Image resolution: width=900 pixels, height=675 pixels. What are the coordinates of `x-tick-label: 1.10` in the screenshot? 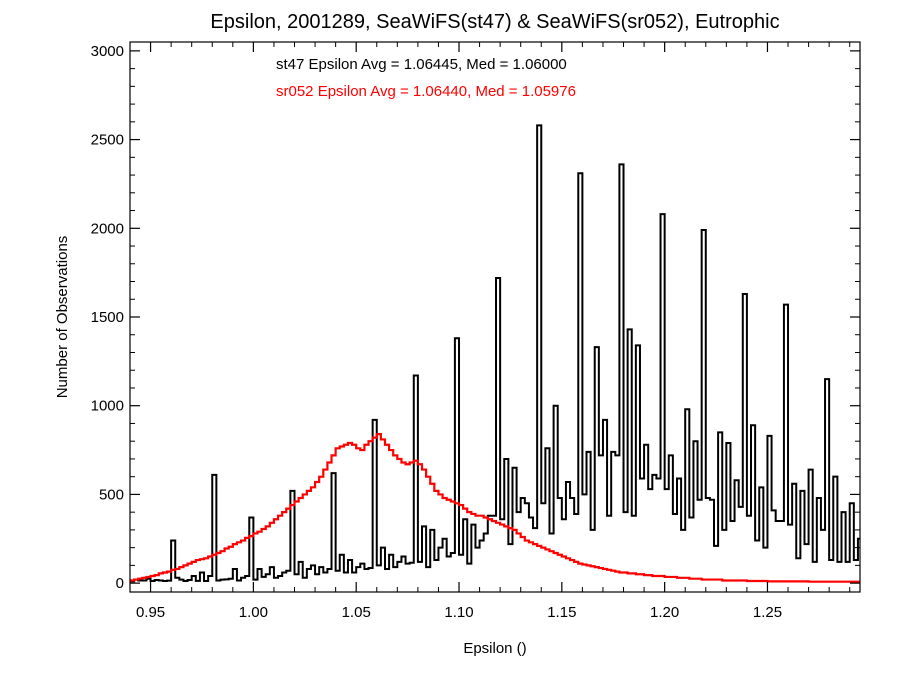 It's located at (458, 612).